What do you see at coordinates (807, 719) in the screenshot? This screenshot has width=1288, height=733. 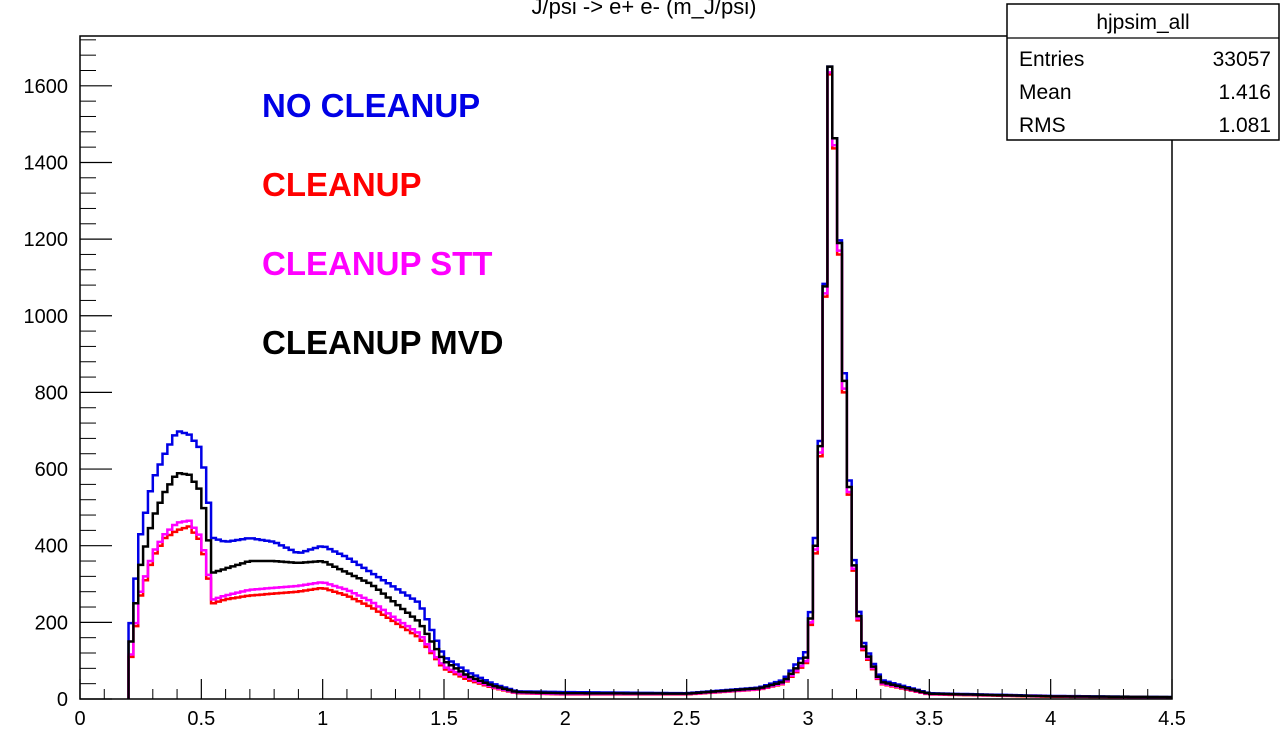 I see `x-tick-label: 3` at bounding box center [807, 719].